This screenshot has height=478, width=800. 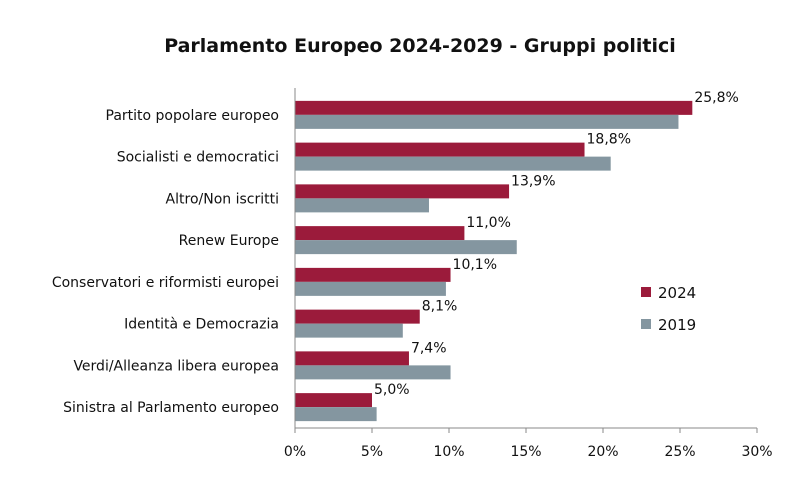 What do you see at coordinates (222, 199) in the screenshot?
I see `category-label-3: Altro/Non iscritti` at bounding box center [222, 199].